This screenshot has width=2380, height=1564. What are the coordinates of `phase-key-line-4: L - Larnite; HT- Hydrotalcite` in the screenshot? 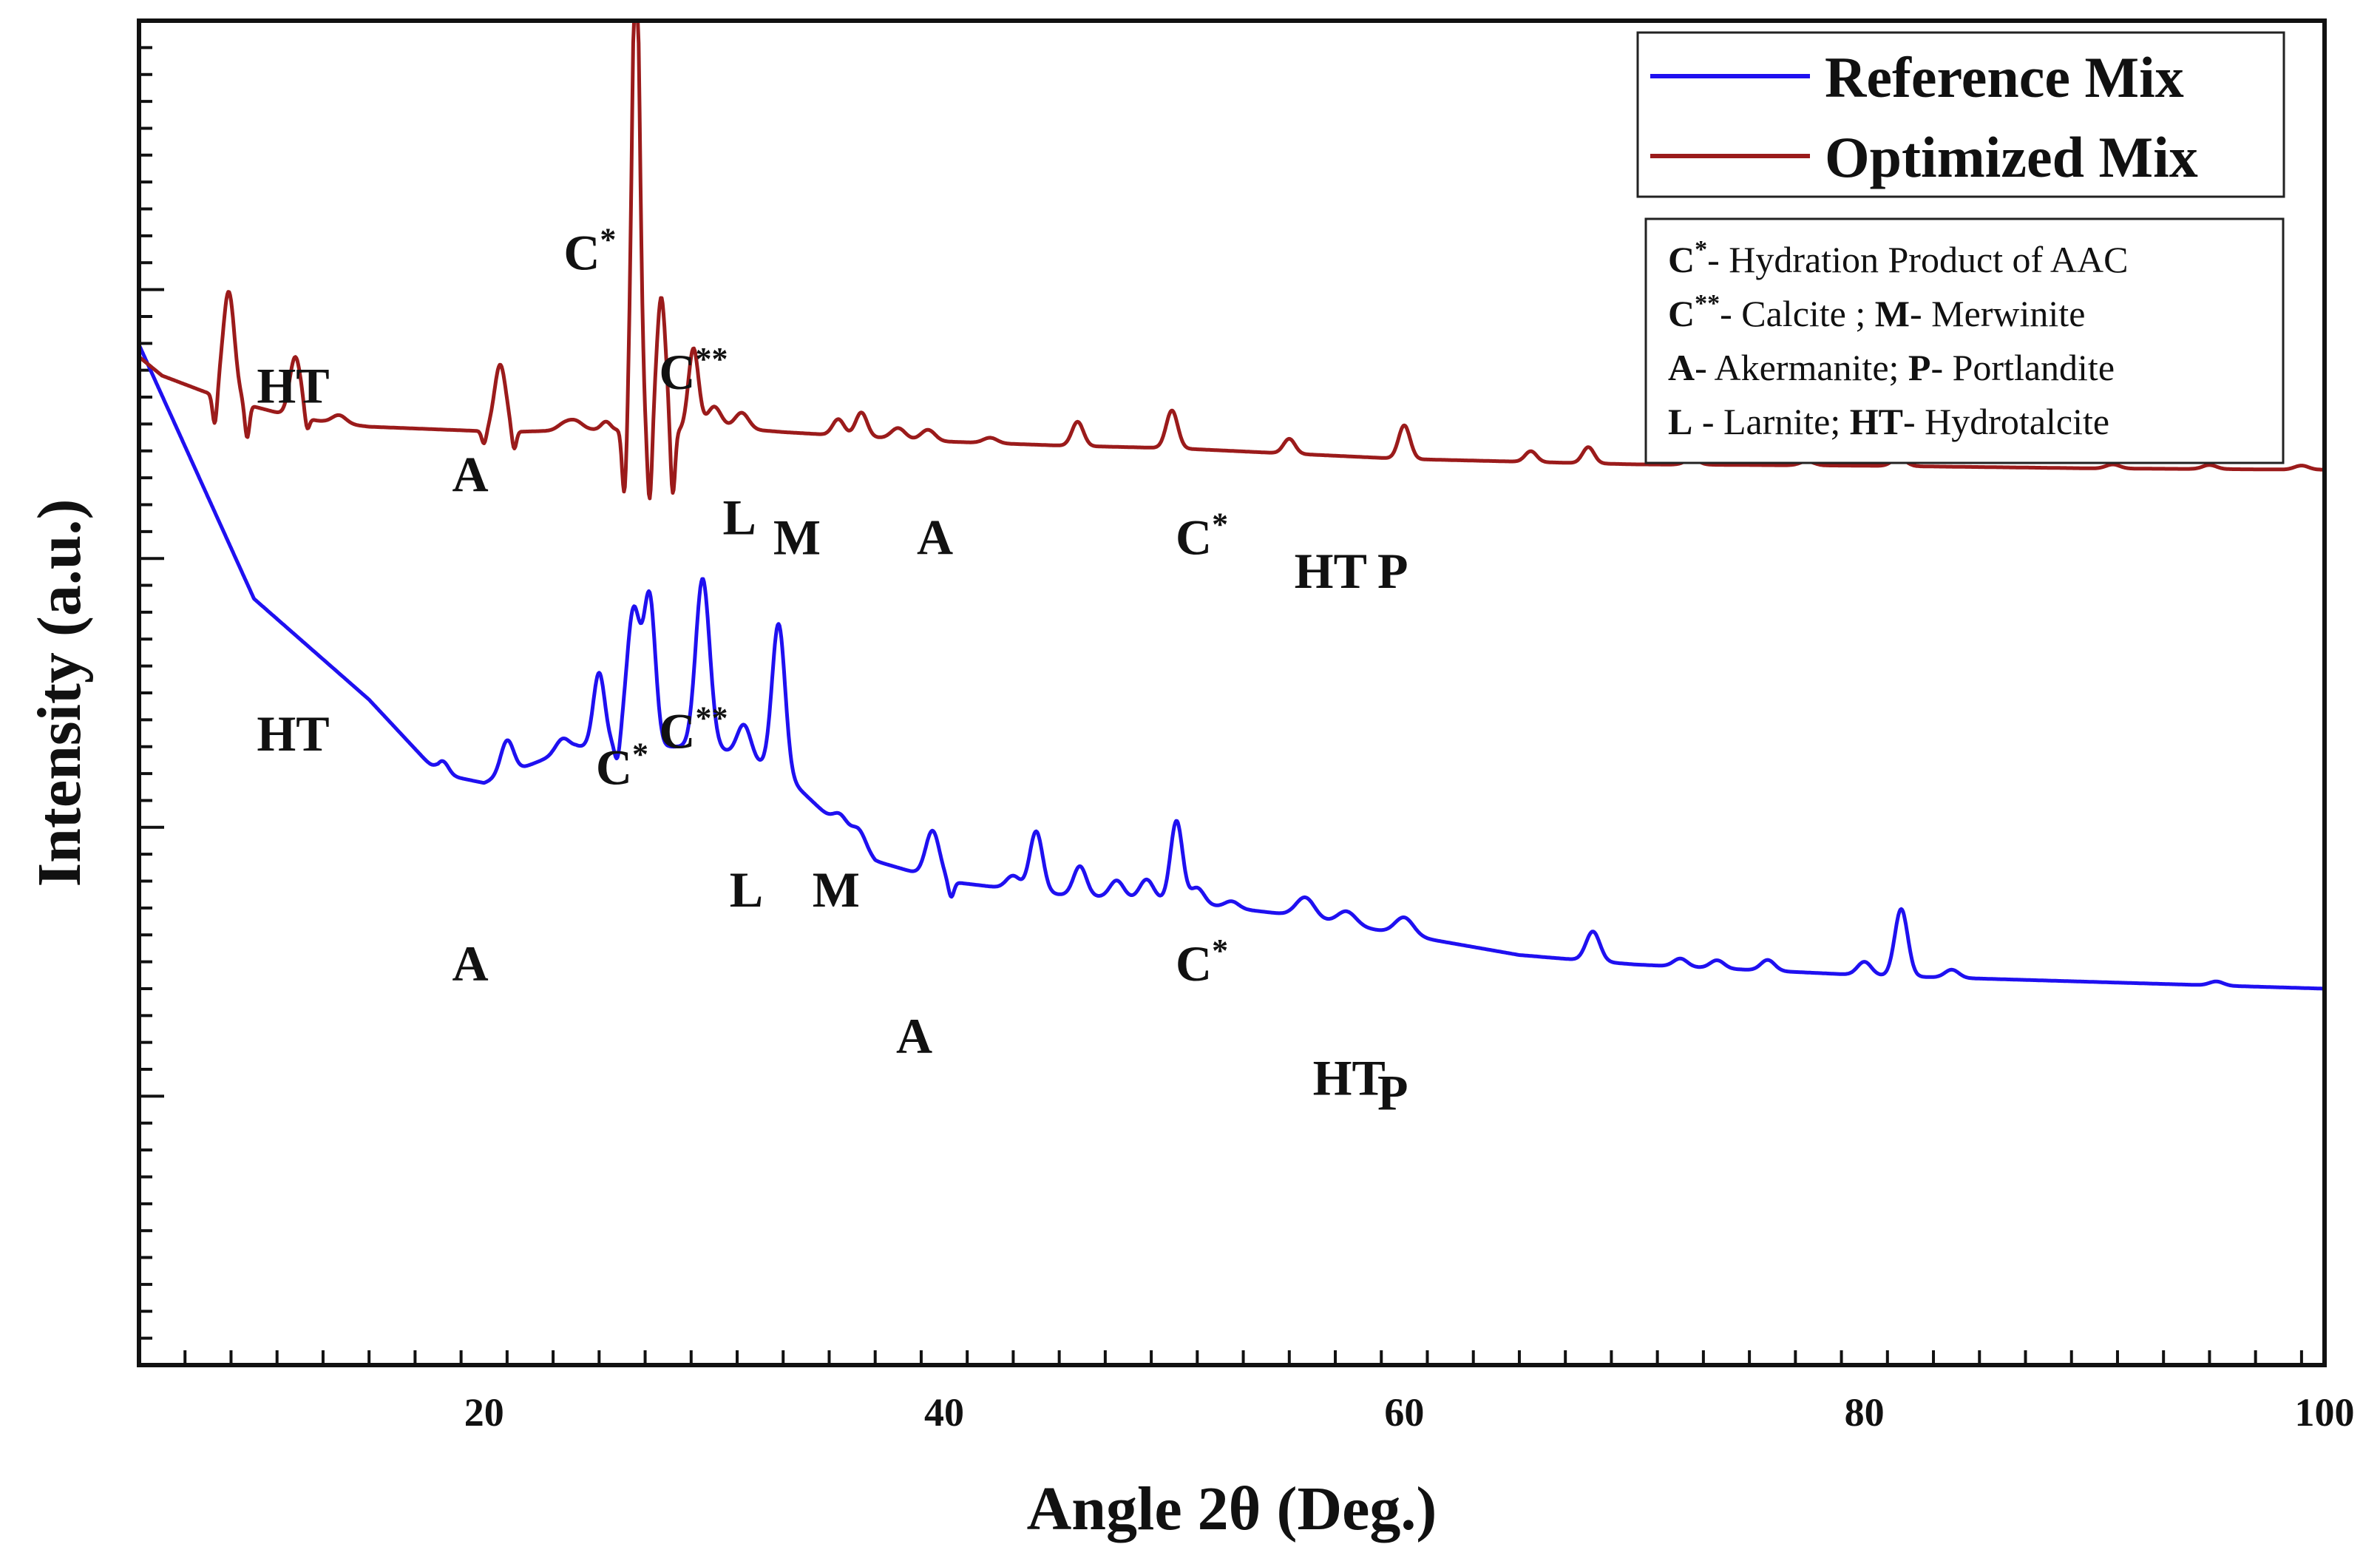 It's located at (1888, 421).